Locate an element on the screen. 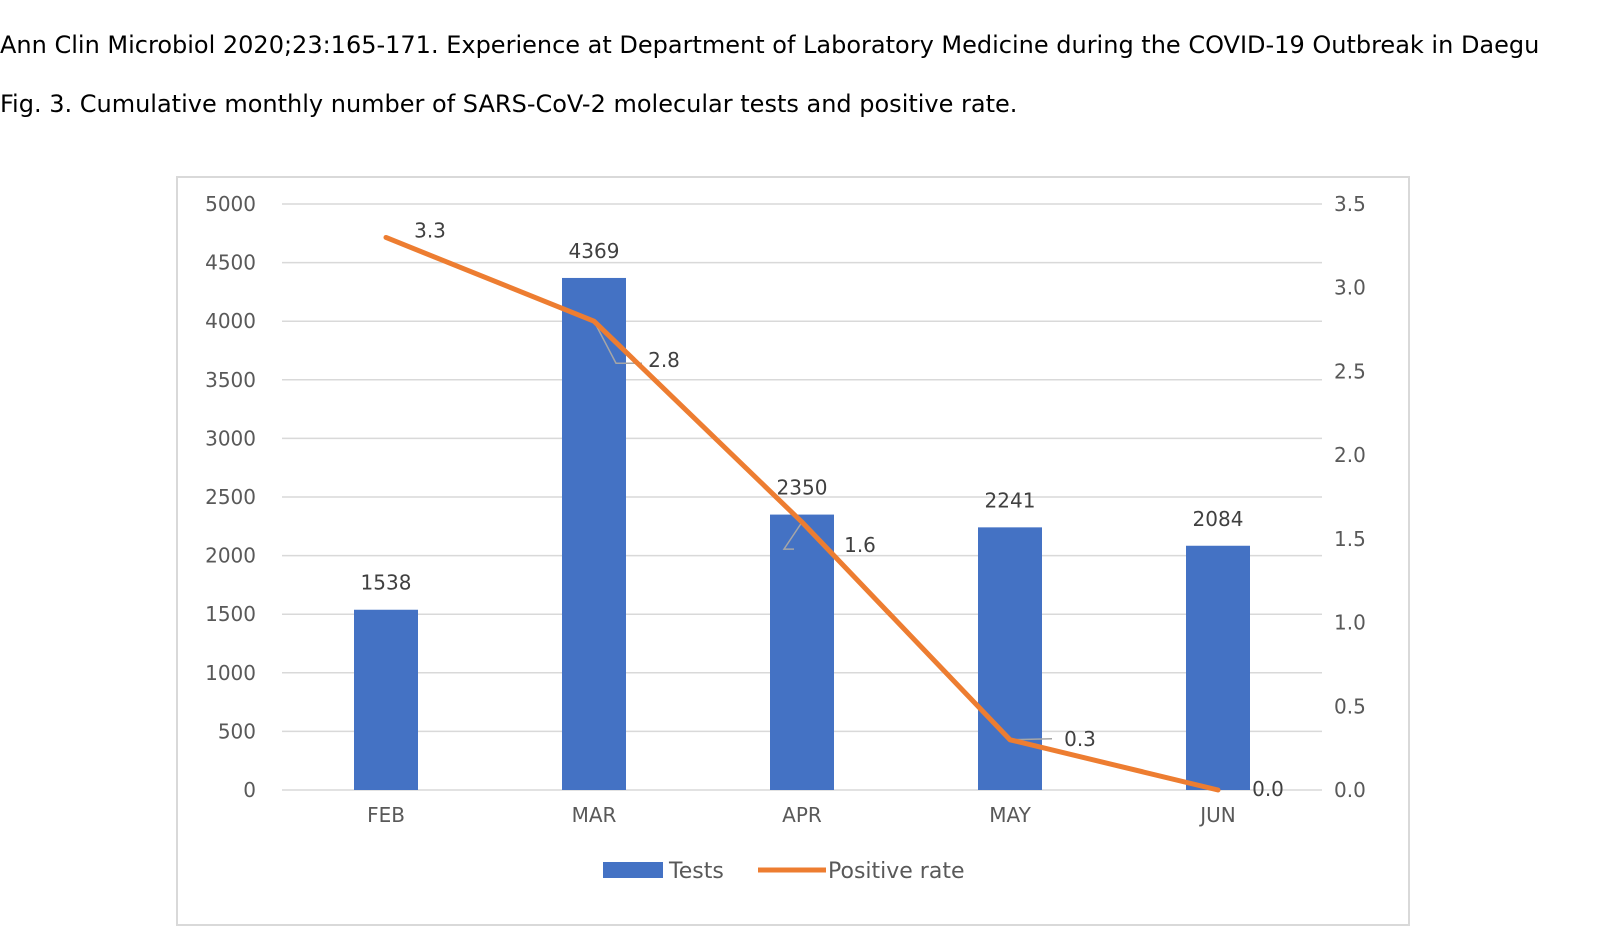 The width and height of the screenshot is (1600, 950). x-axis-category-label: FEB is located at coordinates (386, 815).